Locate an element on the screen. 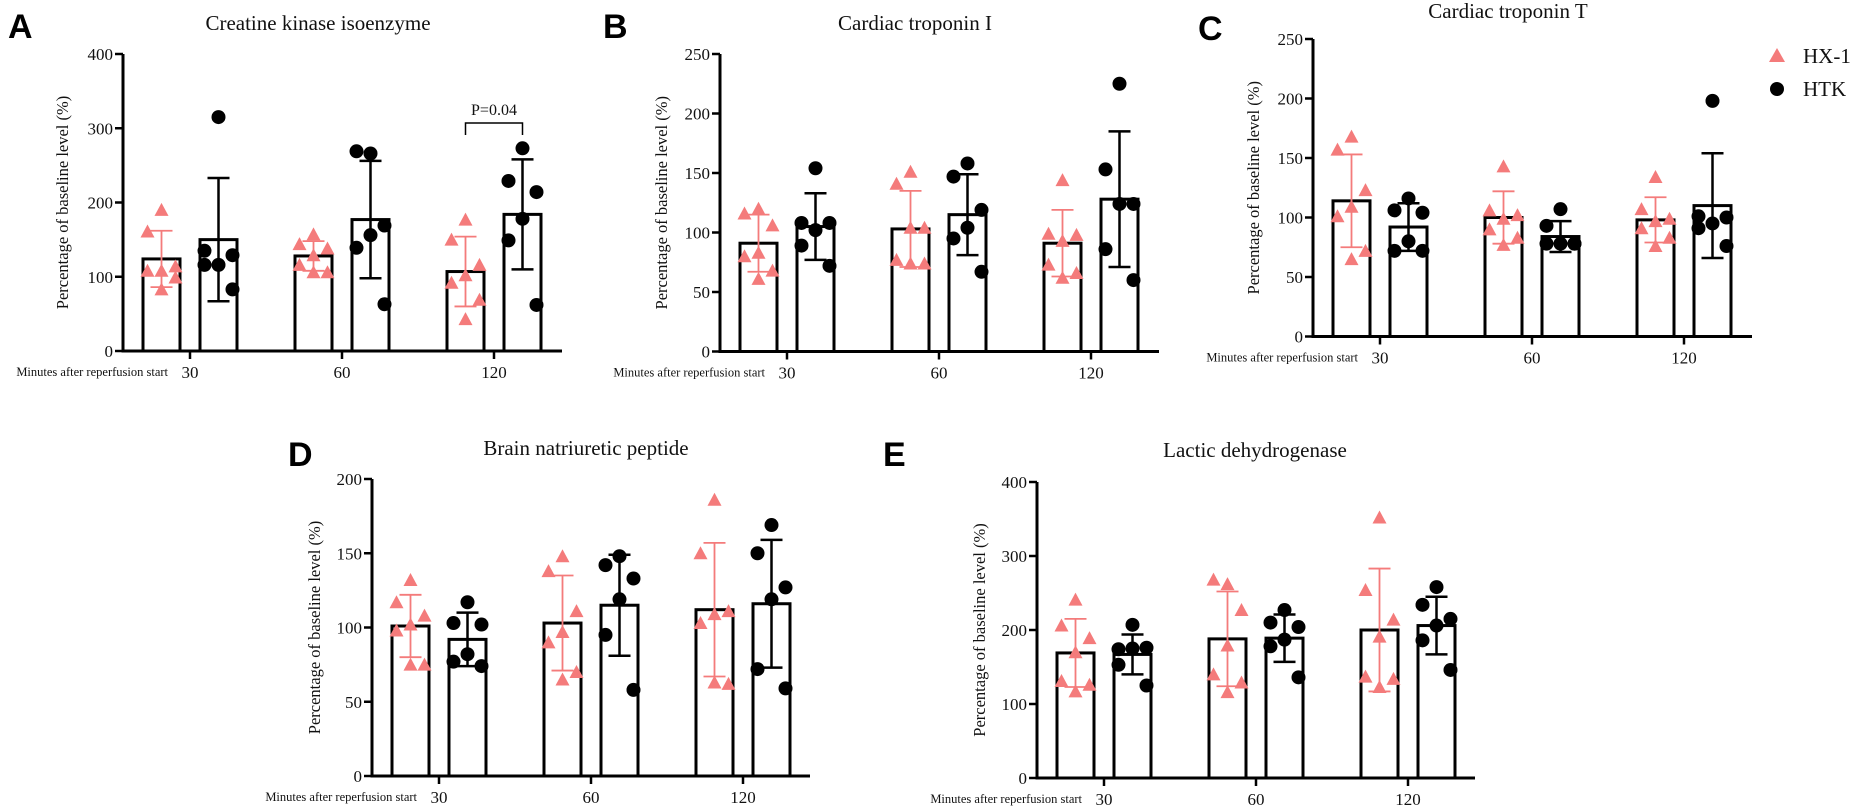 The image size is (1853, 810). panel-title: Cardiac troponin I is located at coordinates (915, 23).